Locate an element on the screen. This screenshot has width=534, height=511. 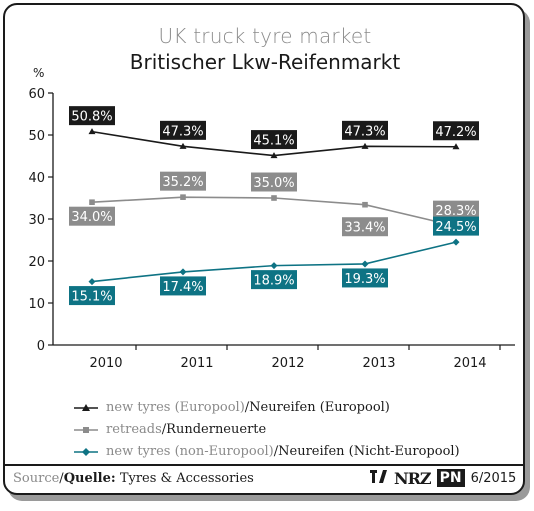
data-label-text: 19.3% is located at coordinates (364, 279).